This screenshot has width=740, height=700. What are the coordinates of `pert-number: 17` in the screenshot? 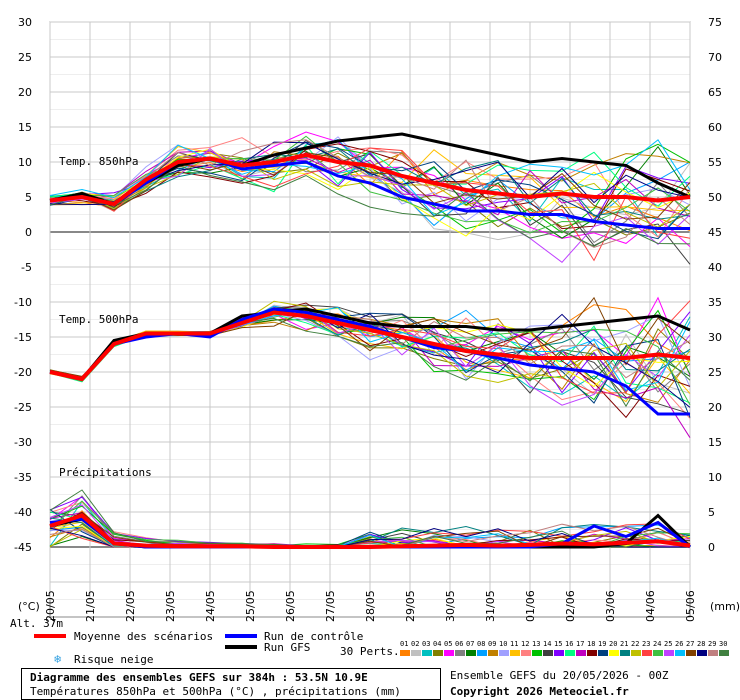 It's located at (580, 644).